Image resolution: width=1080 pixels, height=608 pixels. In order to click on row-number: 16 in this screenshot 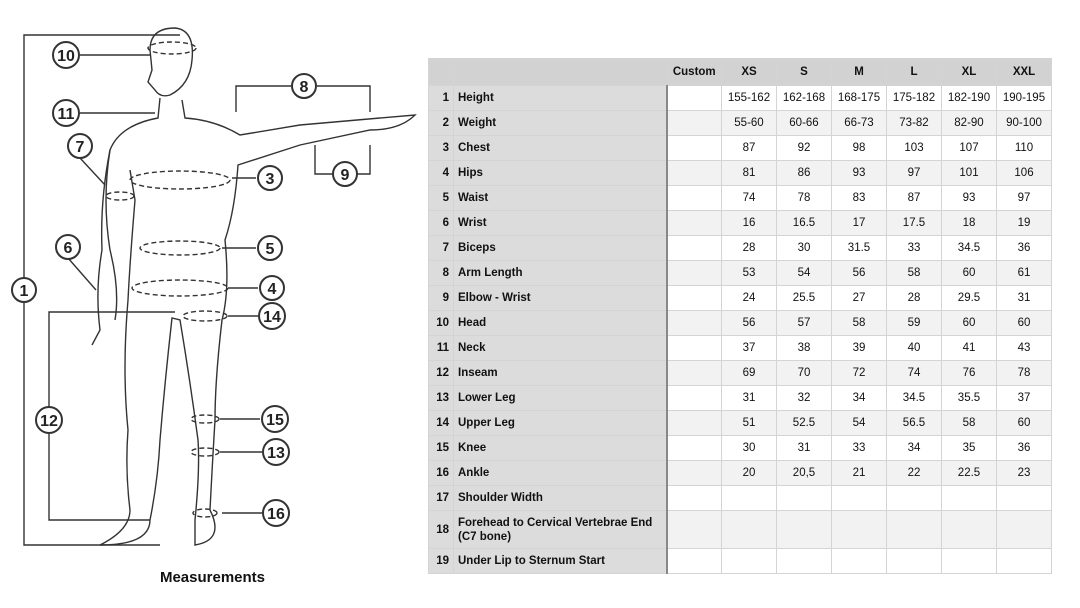, I will do `click(441, 473)`.